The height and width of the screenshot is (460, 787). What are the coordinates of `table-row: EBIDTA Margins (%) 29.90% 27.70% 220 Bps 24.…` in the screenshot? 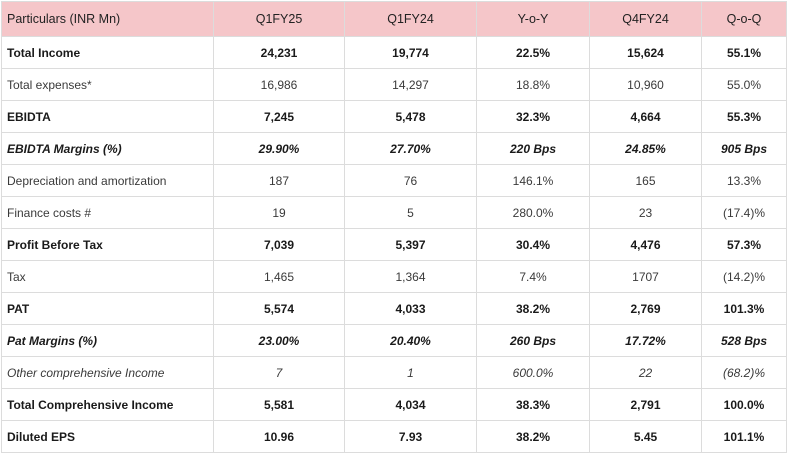 It's located at (394, 148).